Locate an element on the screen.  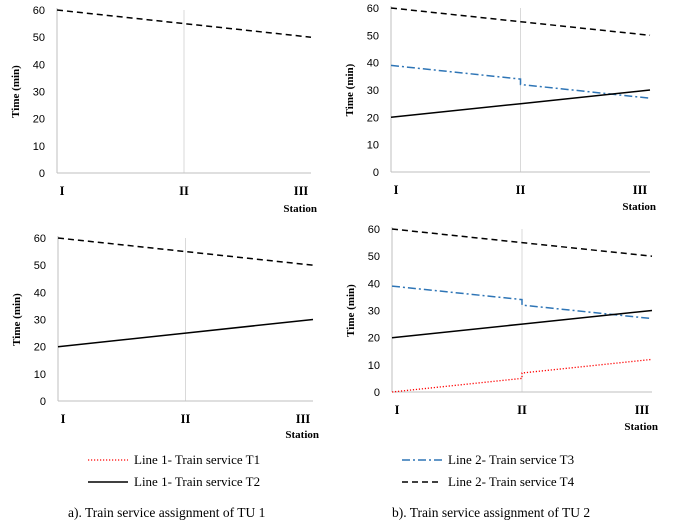
legend-label-t1: Line 1- Train service T1 is located at coordinates (197, 459).